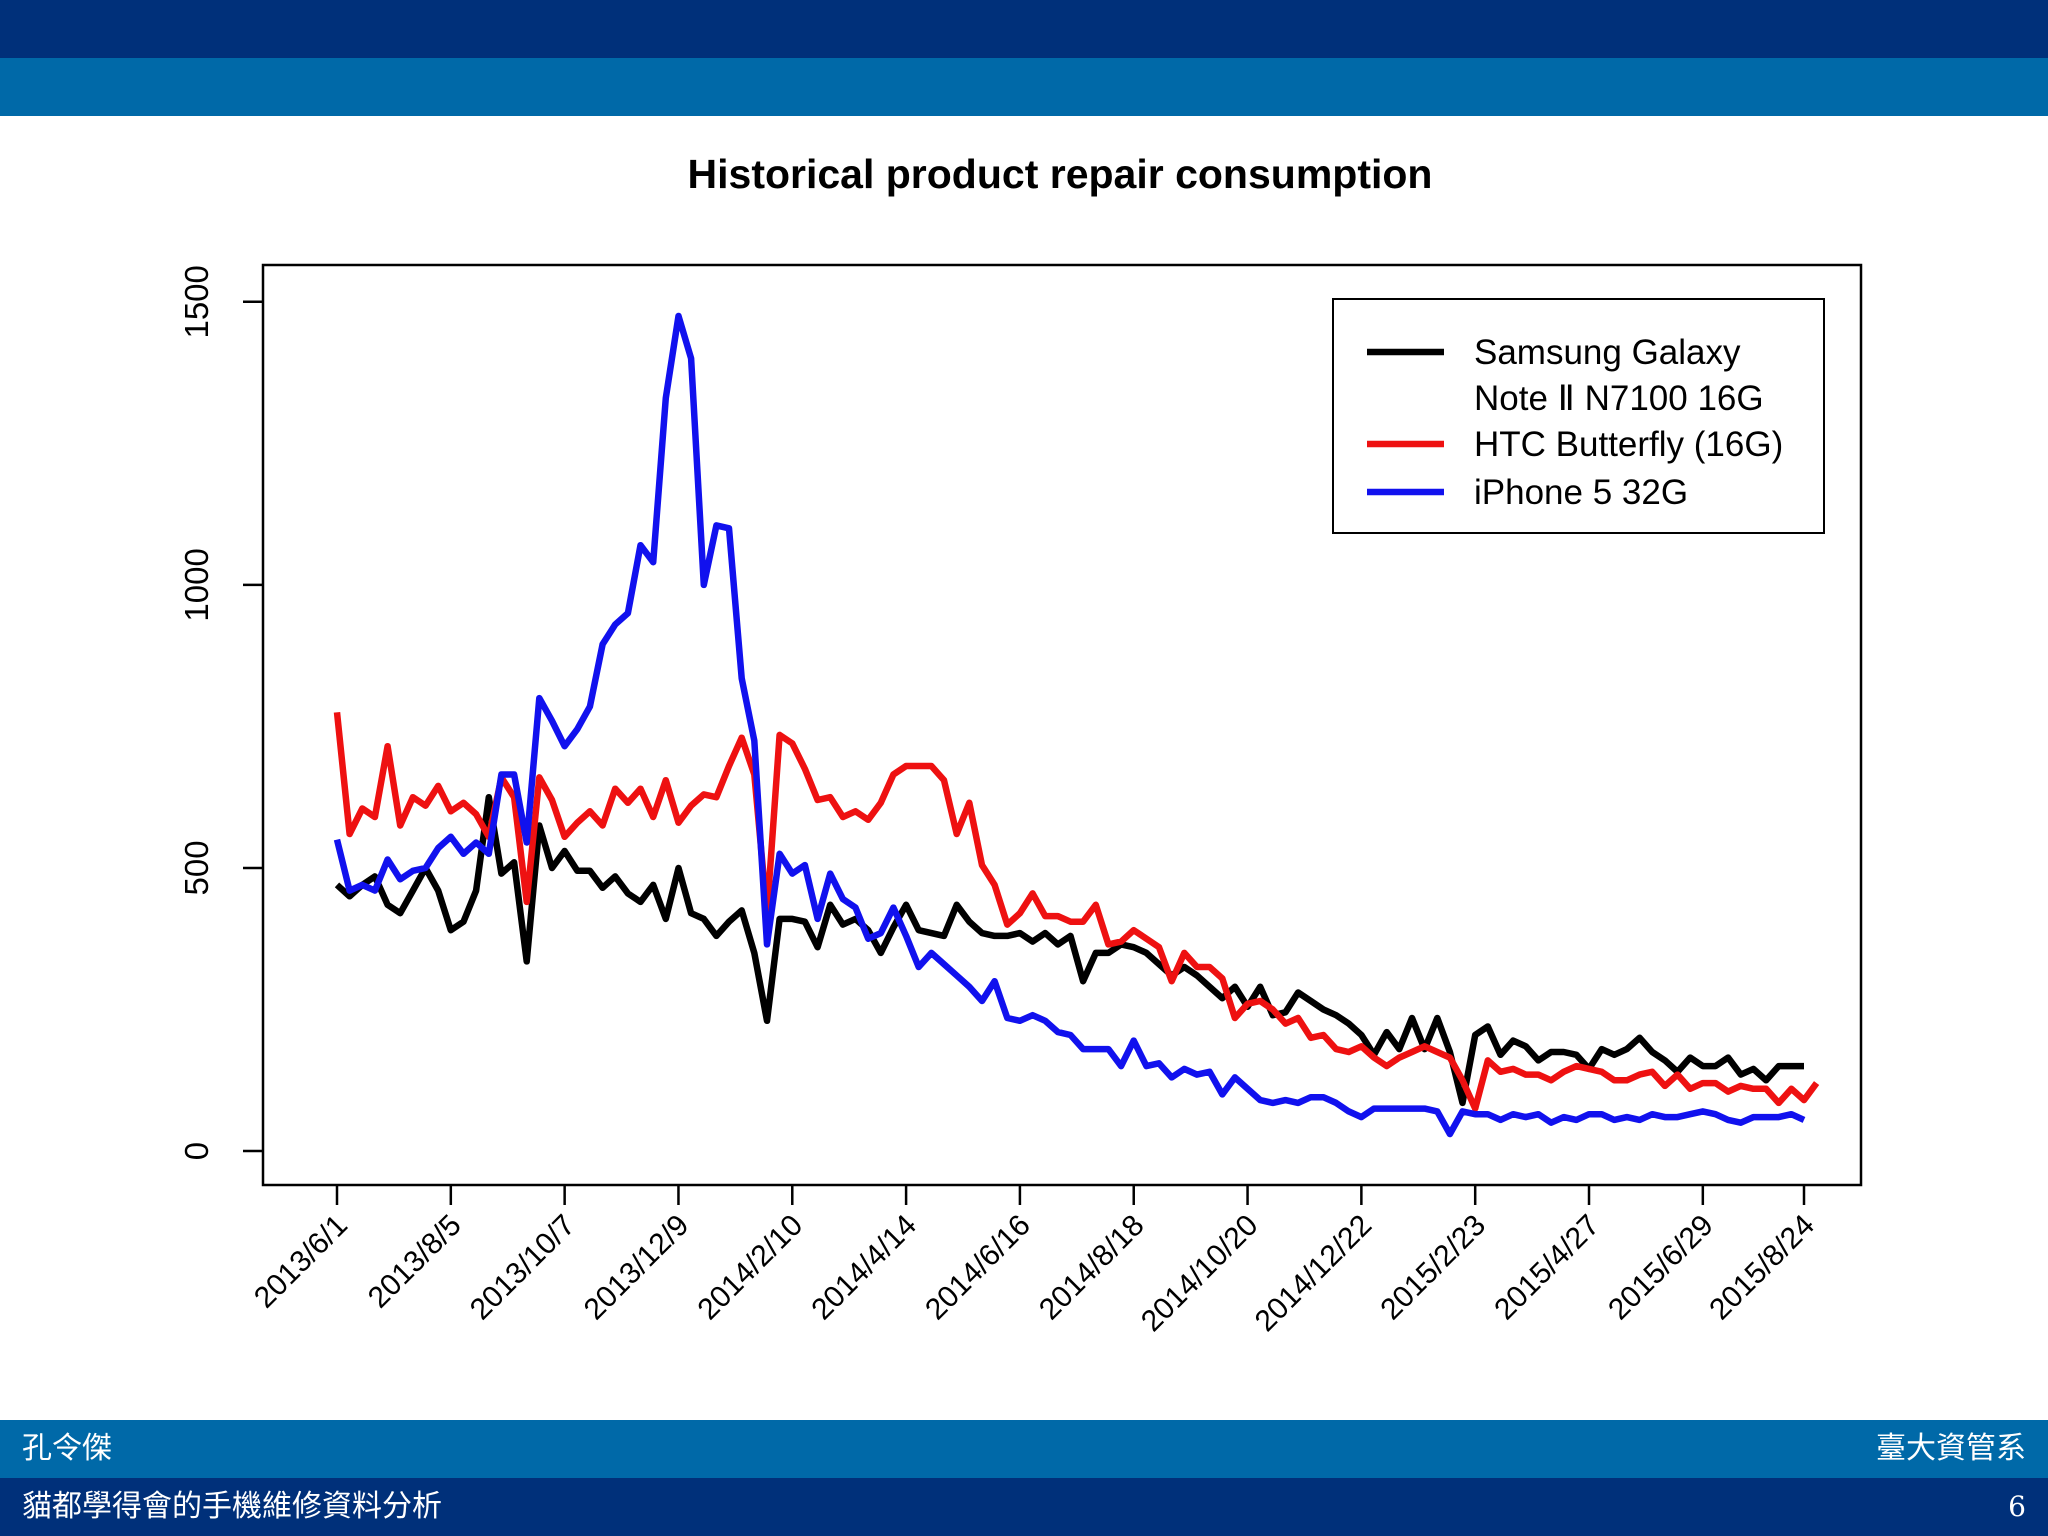 The height and width of the screenshot is (1536, 2048). What do you see at coordinates (1200, 1274) in the screenshot?
I see `x-tick-label: 2014/10/20` at bounding box center [1200, 1274].